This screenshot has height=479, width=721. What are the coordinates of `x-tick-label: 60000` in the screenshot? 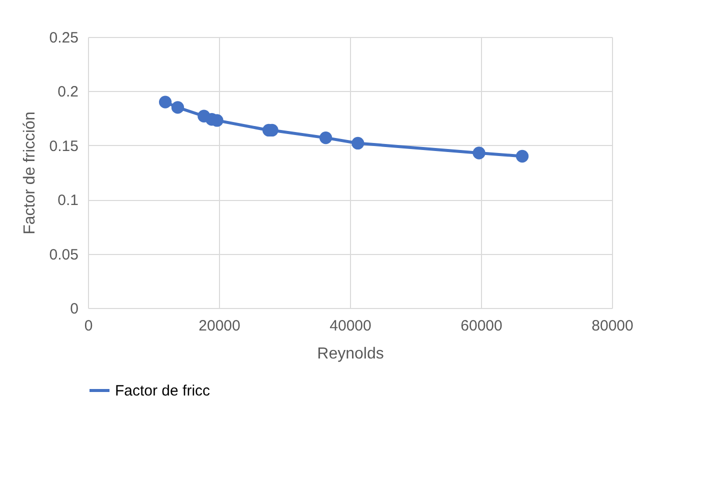 It's located at (481, 326).